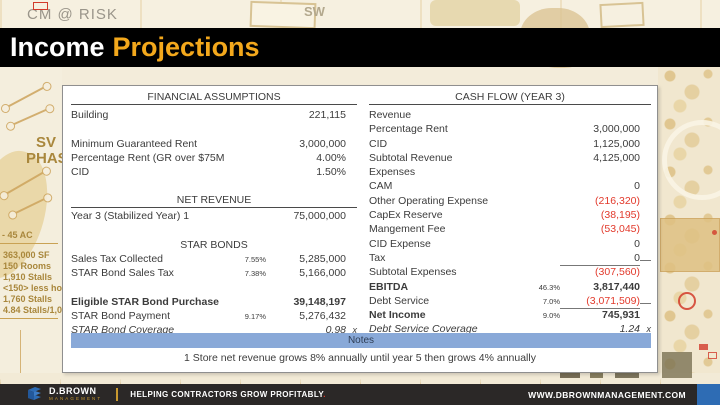  Describe the element at coordinates (186, 47) in the screenshot. I see `page-title-accent: Projections` at that location.